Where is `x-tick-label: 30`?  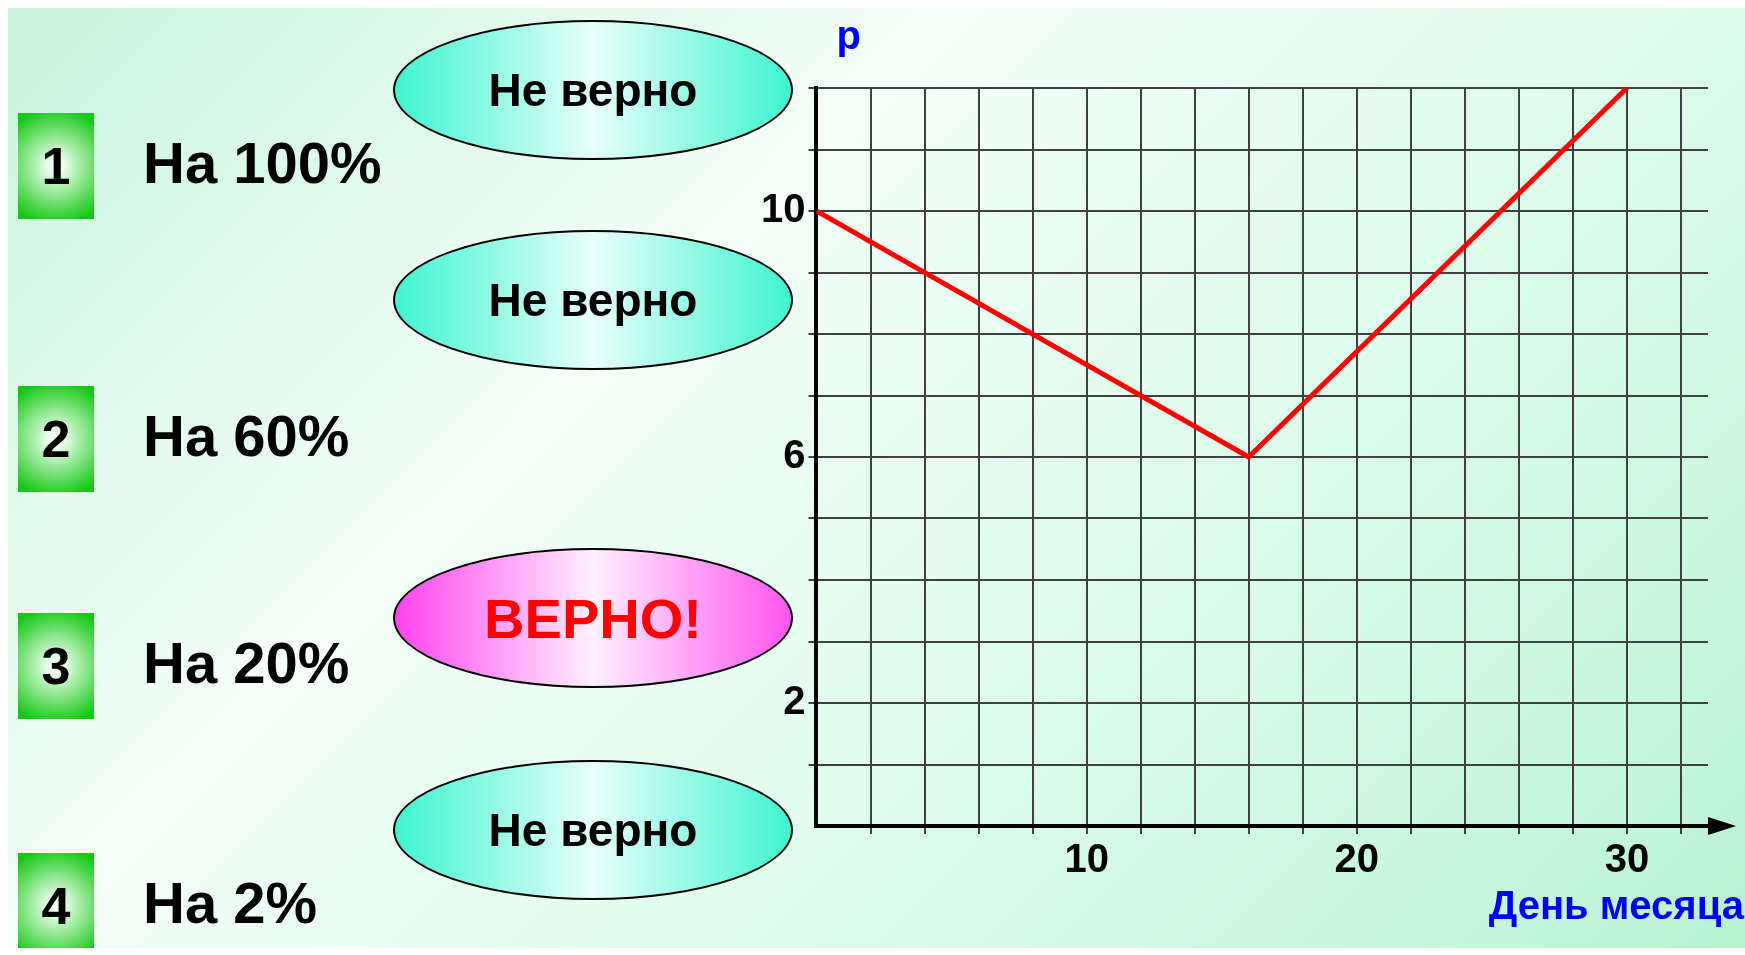
x-tick-label: 30 is located at coordinates (1627, 858).